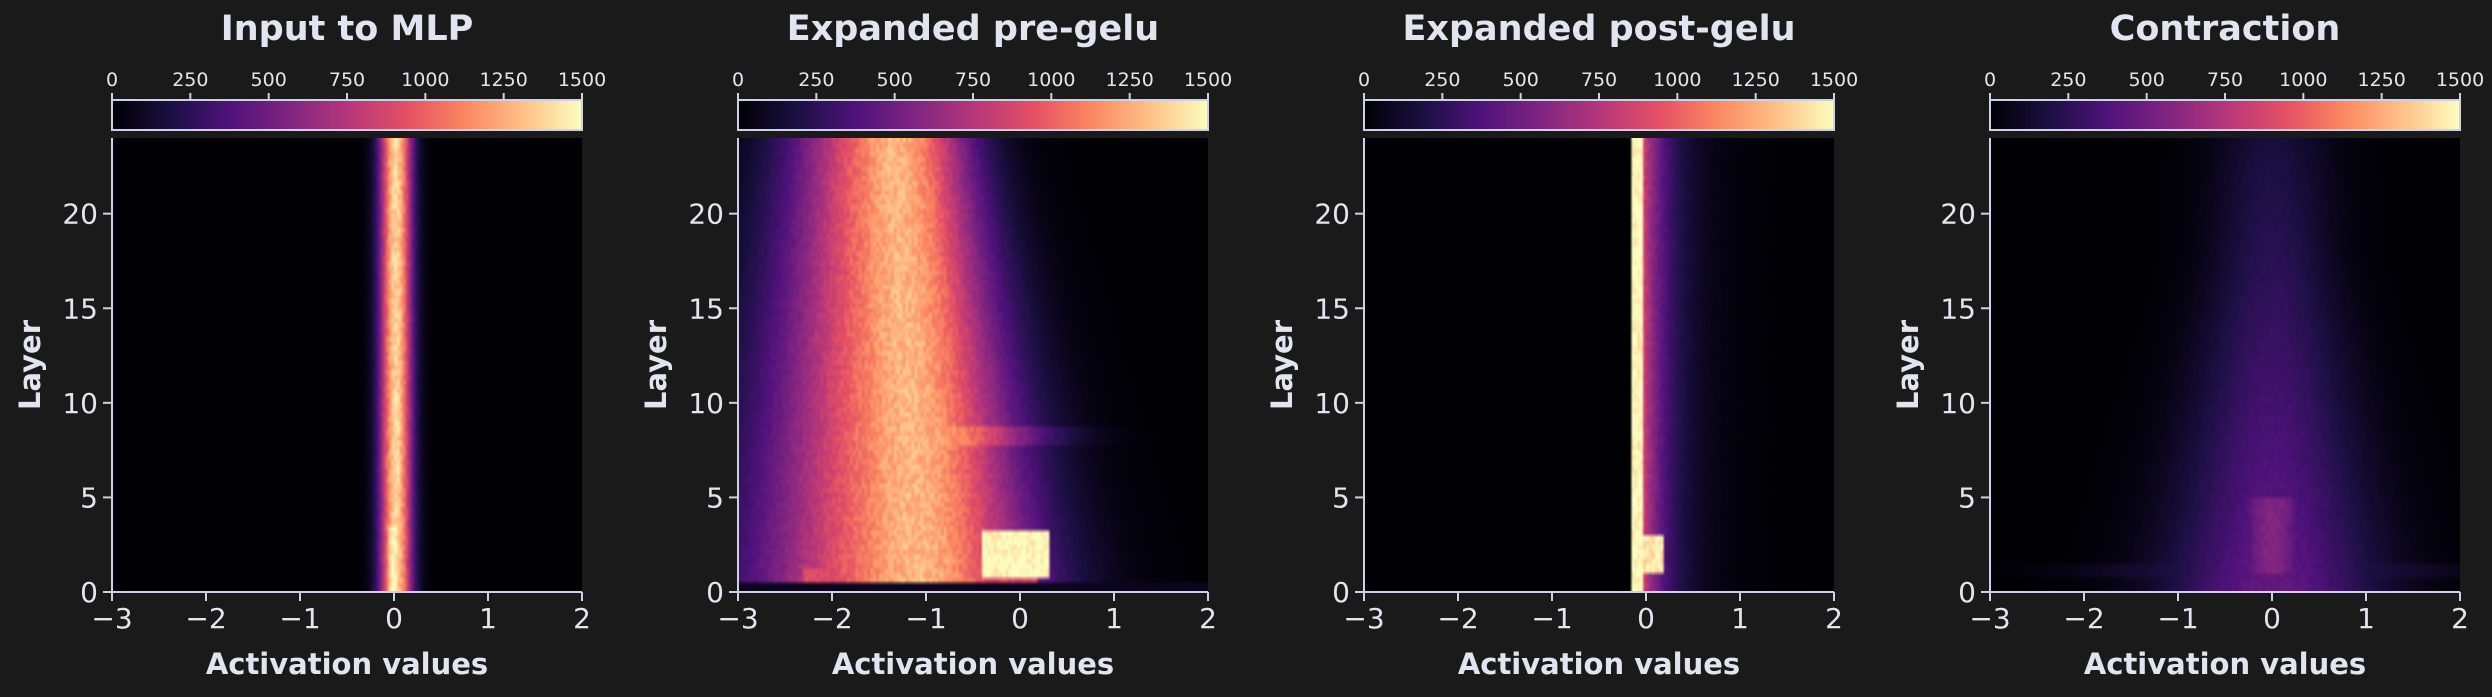 The image size is (2492, 697). I want to click on chart-title: Contraction, so click(2225, 29).